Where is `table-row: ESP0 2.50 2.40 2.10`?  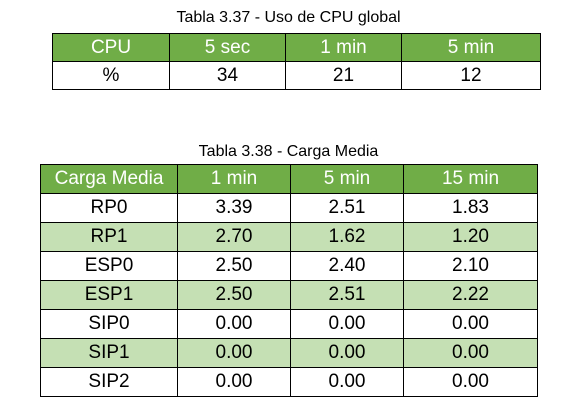
table-row: ESP0 2.50 2.40 2.10 is located at coordinates (289, 266).